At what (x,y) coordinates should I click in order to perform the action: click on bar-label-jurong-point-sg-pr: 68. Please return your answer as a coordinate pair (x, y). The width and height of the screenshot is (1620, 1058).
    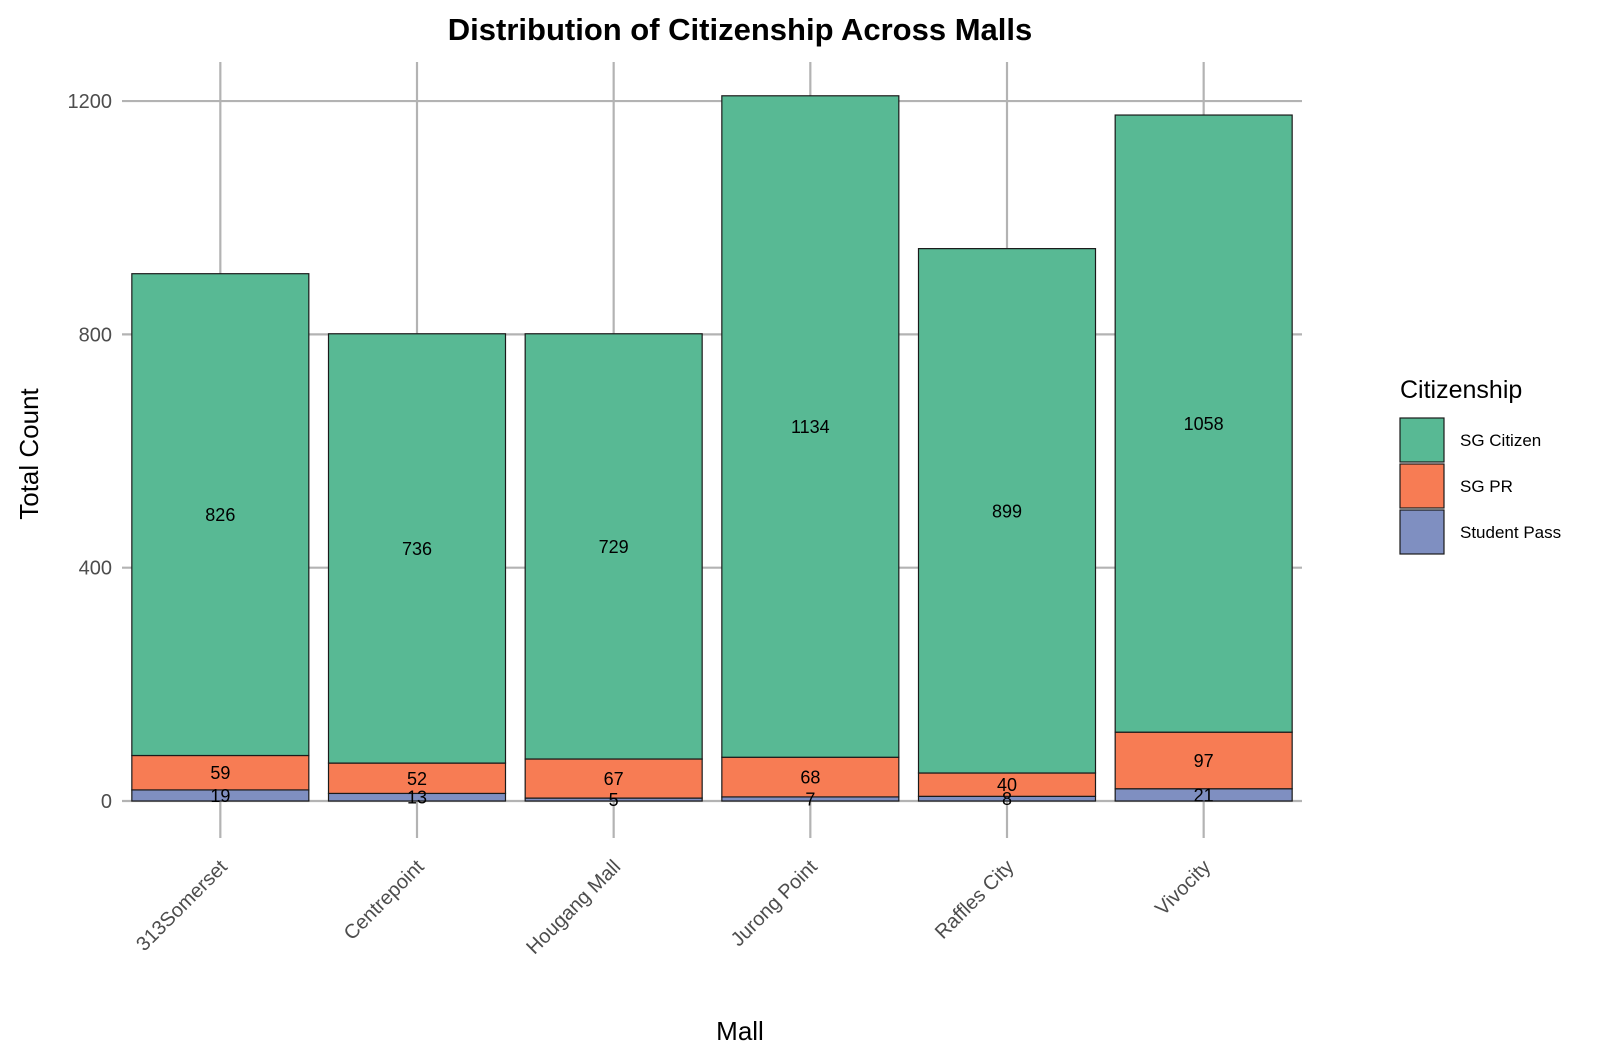
    Looking at the image, I should click on (810, 778).